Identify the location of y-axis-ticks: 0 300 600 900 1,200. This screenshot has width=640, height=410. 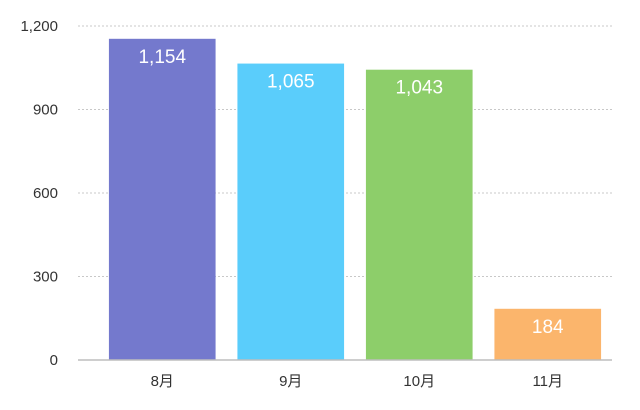
(39, 193).